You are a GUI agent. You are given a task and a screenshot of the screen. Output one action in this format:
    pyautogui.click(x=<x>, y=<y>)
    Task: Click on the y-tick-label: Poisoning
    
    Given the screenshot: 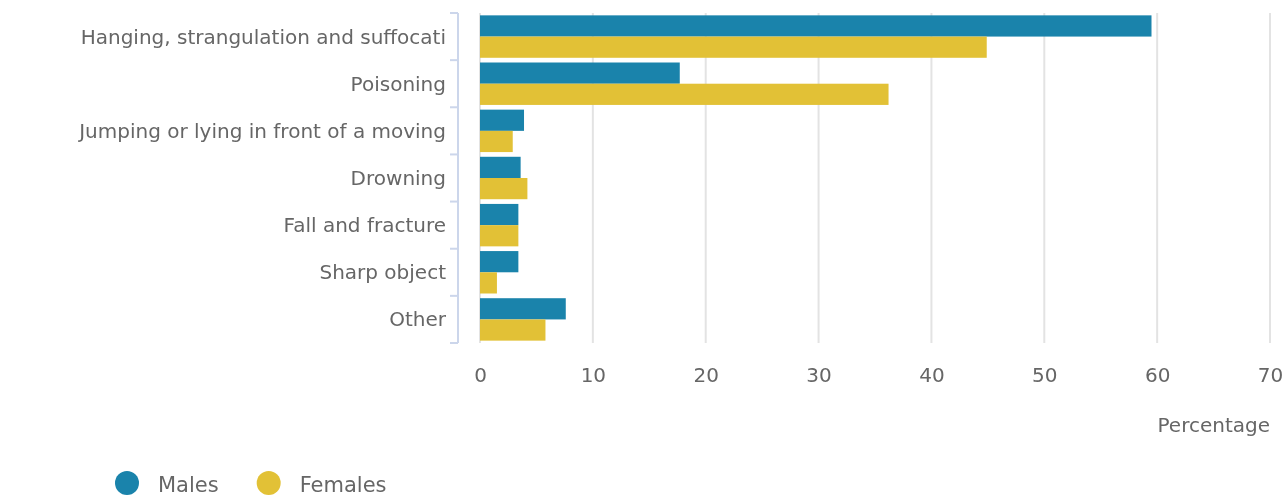 What is the action you would take?
    pyautogui.click(x=398, y=83)
    